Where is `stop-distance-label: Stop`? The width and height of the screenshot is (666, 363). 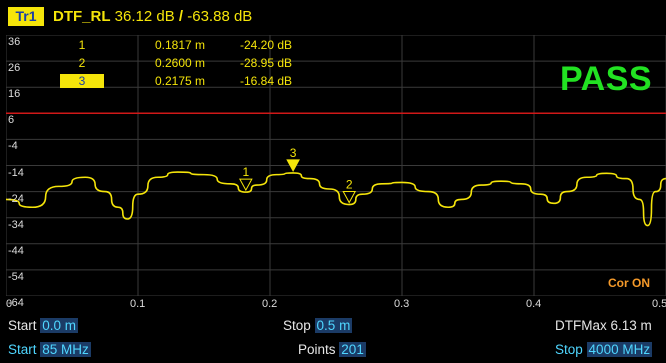 stop-distance-label: Stop is located at coordinates (297, 325).